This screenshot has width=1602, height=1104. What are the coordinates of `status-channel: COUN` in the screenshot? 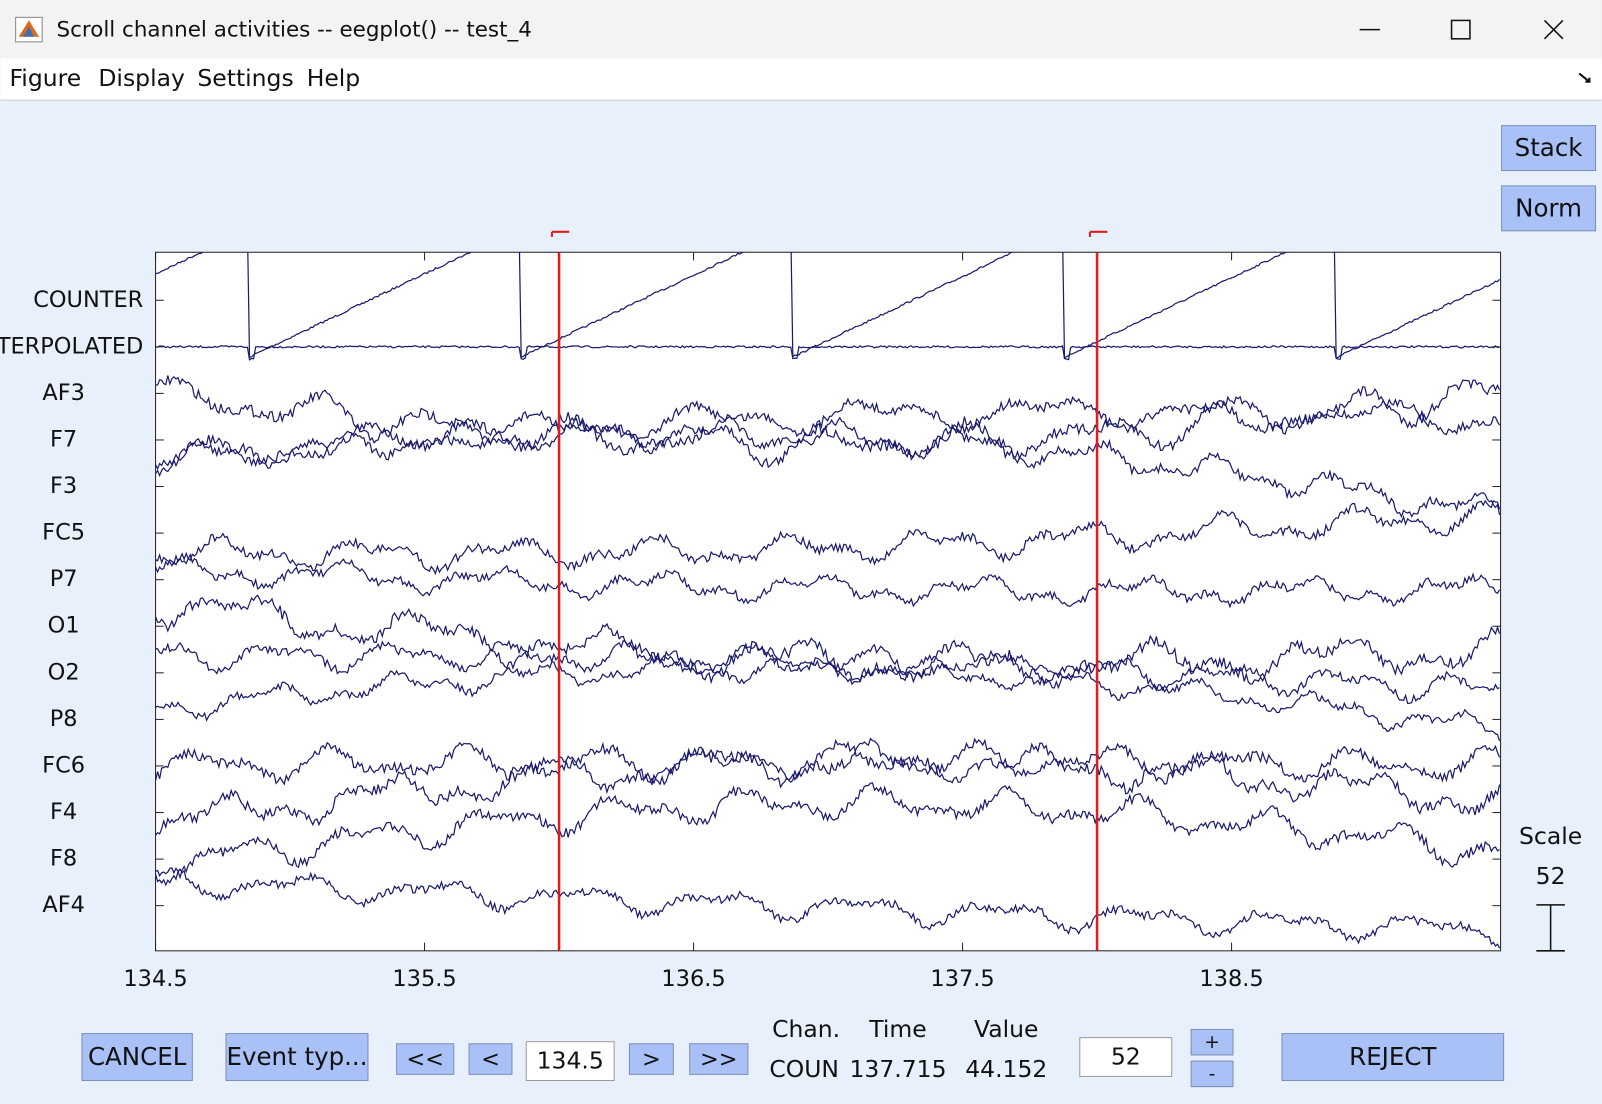 It's located at (804, 1069).